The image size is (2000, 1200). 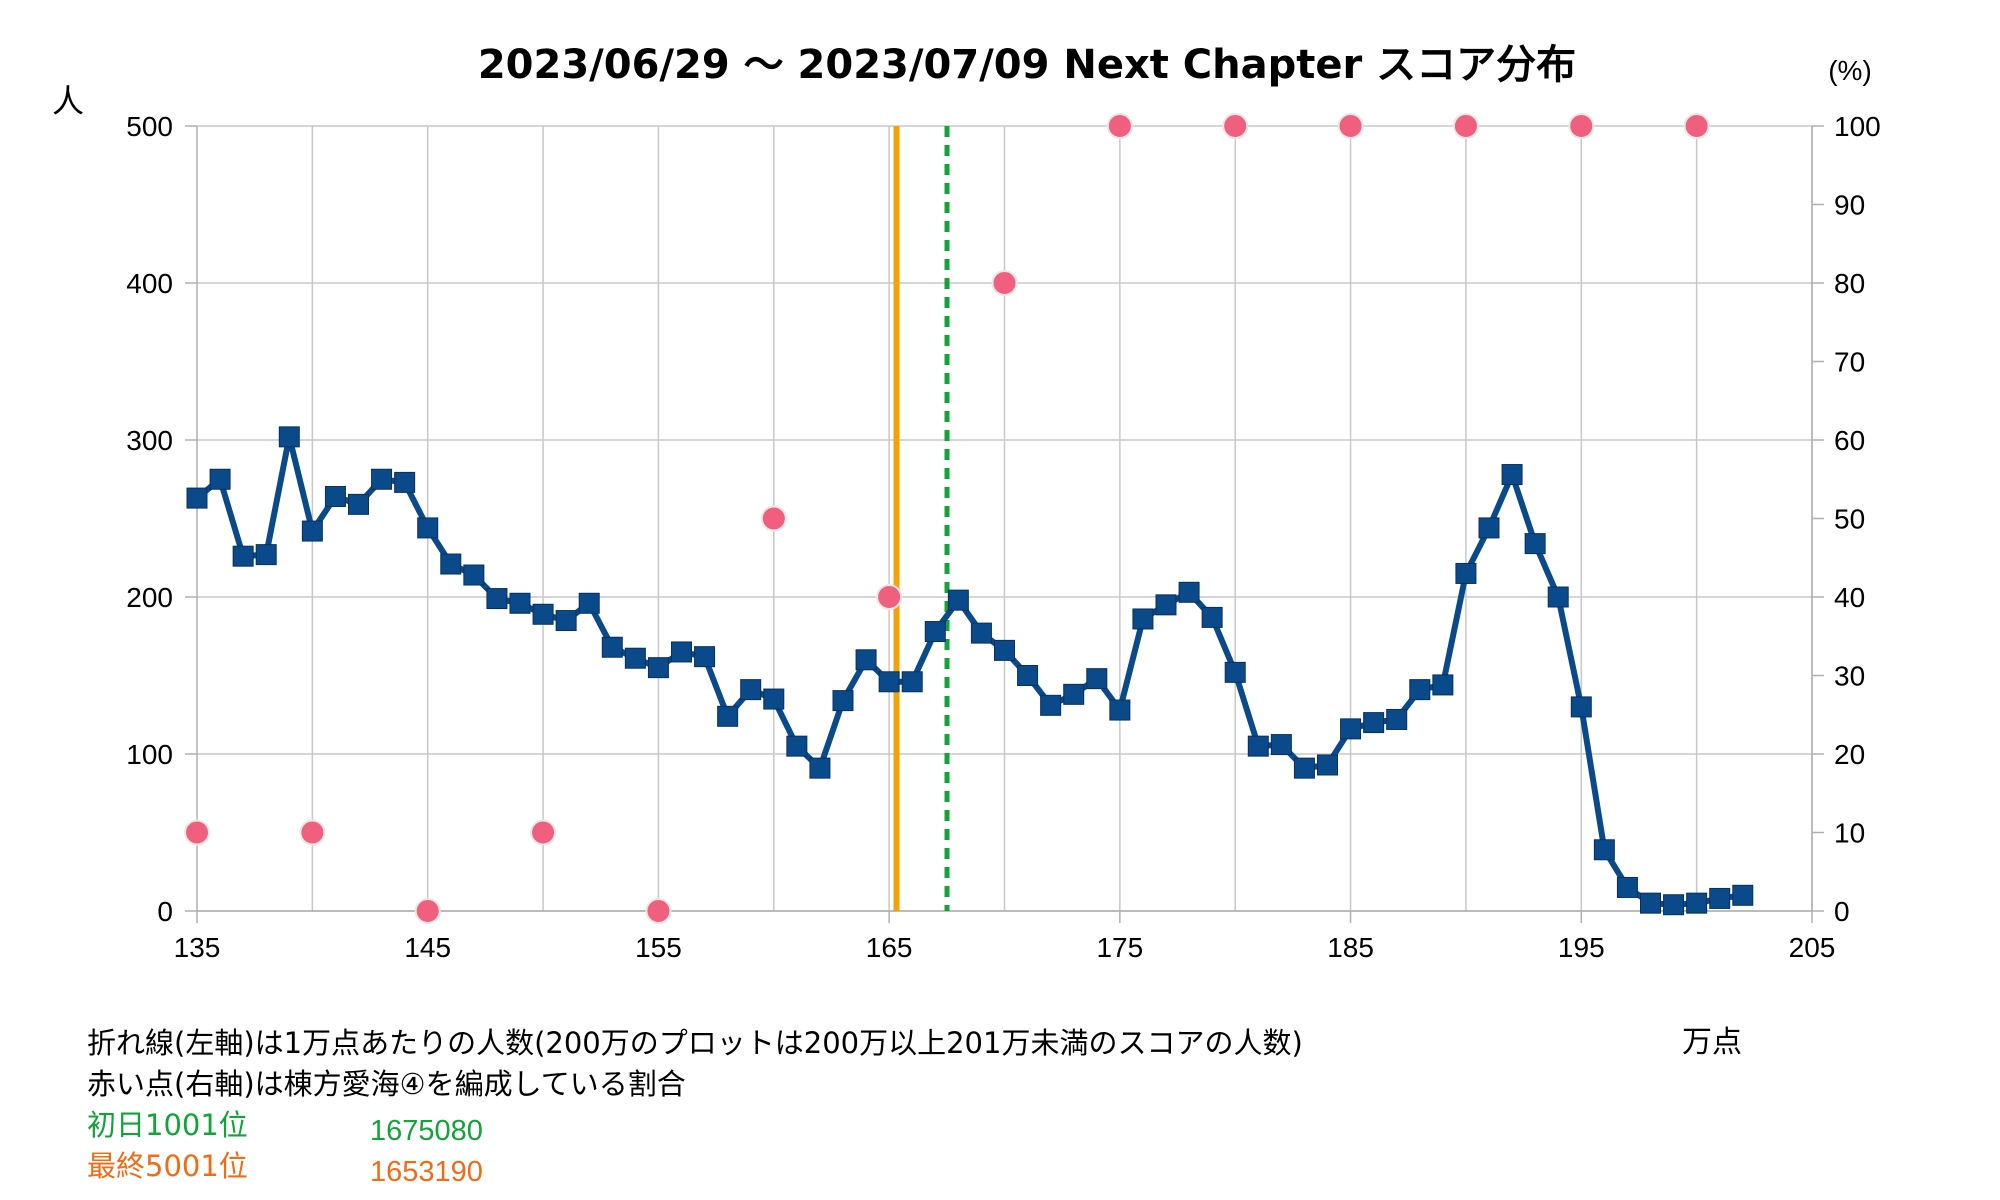 What do you see at coordinates (658, 947) in the screenshot?
I see `x-tick-label: 155` at bounding box center [658, 947].